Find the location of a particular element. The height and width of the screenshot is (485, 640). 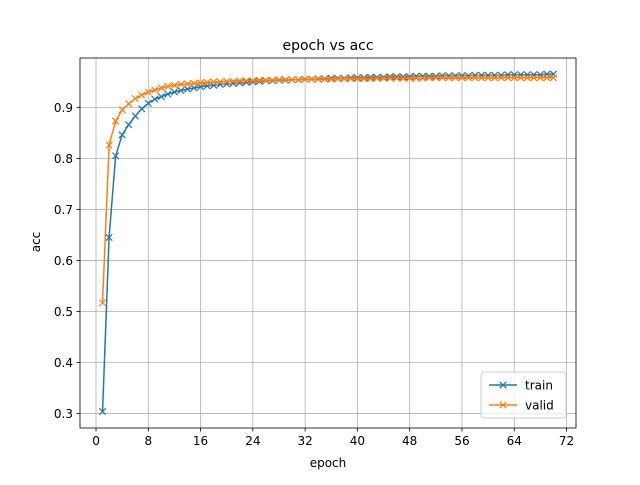

x-axis-label: epoch is located at coordinates (328, 463).